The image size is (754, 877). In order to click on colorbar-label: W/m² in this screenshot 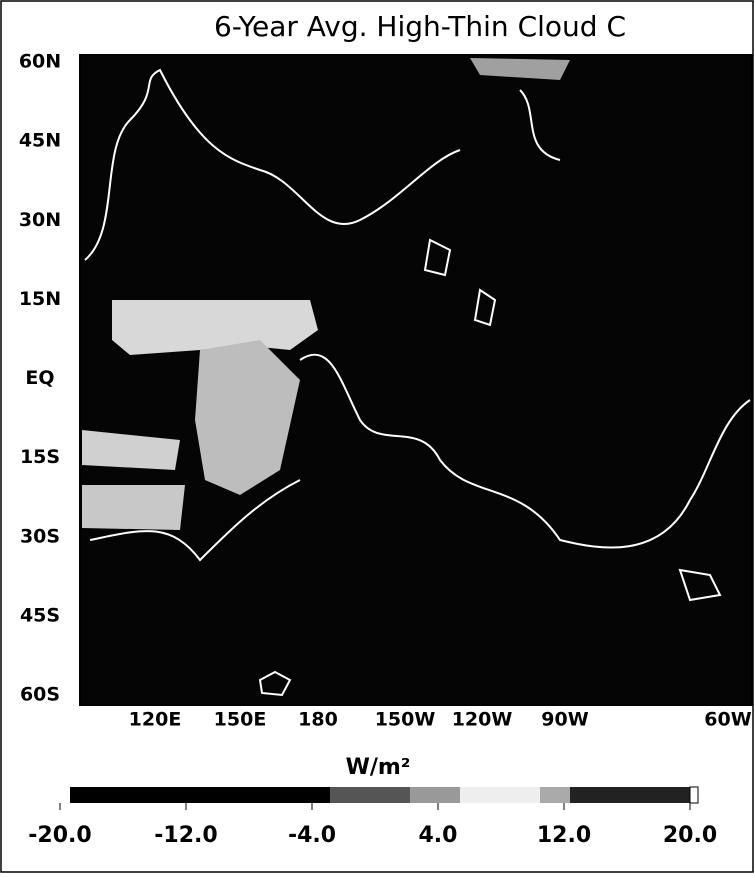, I will do `click(378, 767)`.